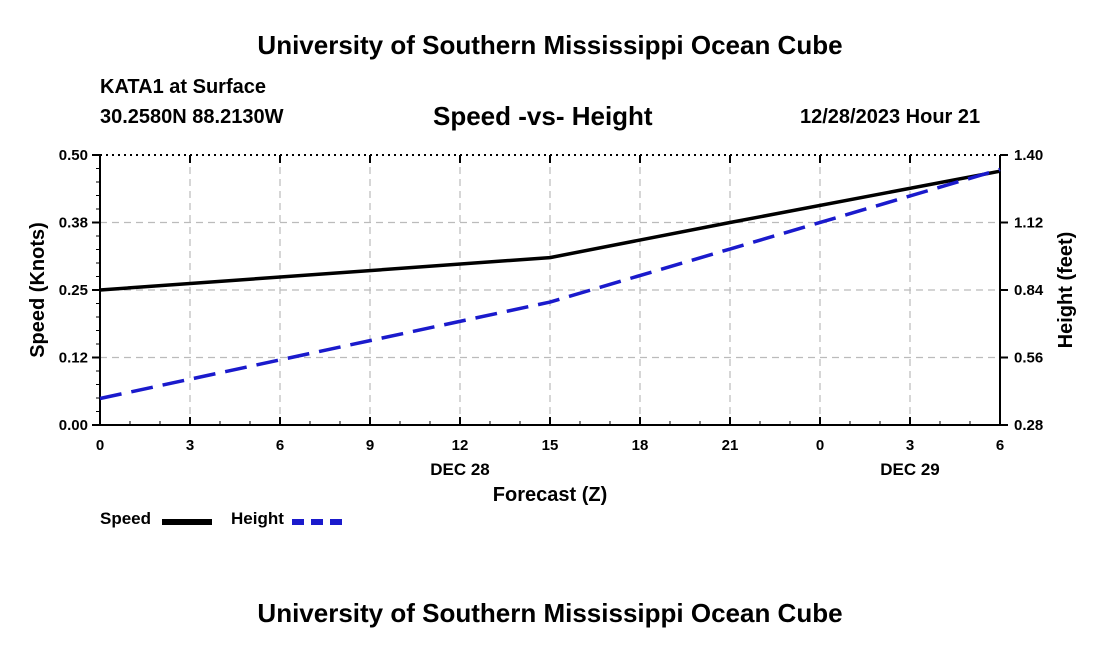  Describe the element at coordinates (1028, 223) in the screenshot. I see `y-tick-label-right: 1.12` at that location.